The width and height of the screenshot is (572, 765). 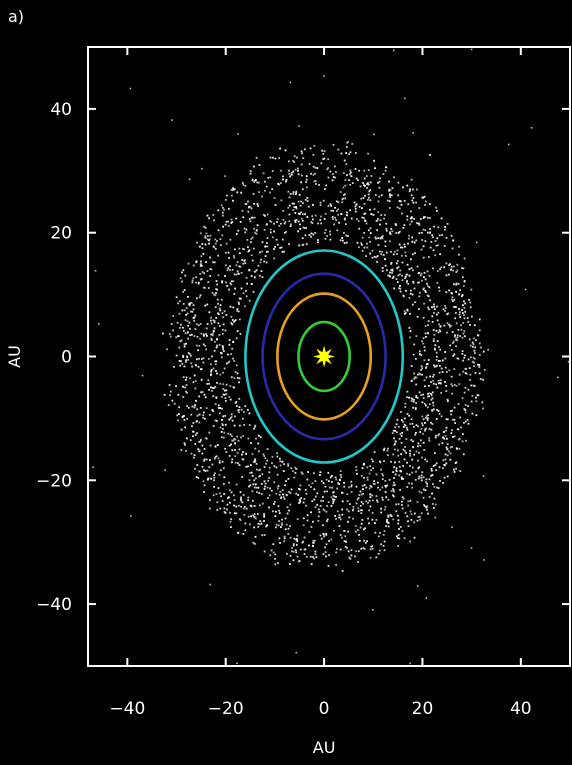 I want to click on x-tick-label: 20, so click(x=423, y=709).